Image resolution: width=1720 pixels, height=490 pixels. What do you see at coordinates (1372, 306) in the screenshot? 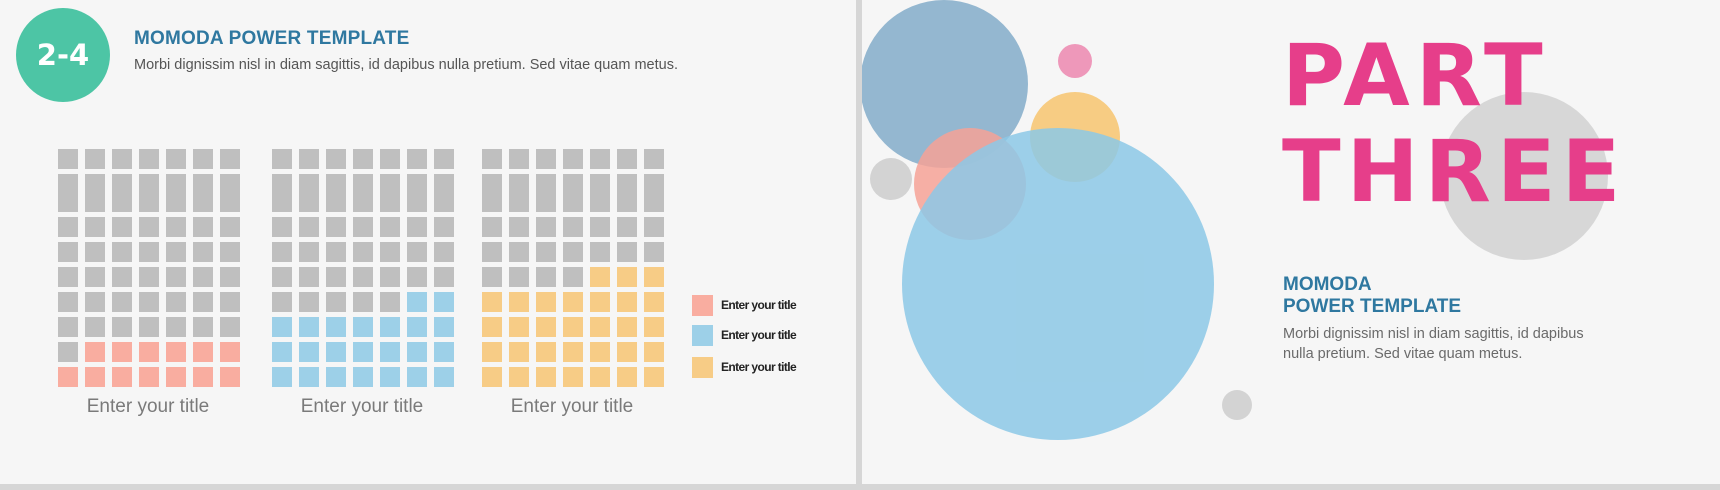
I see `right-title-line2: POWER TEMPLATE` at bounding box center [1372, 306].